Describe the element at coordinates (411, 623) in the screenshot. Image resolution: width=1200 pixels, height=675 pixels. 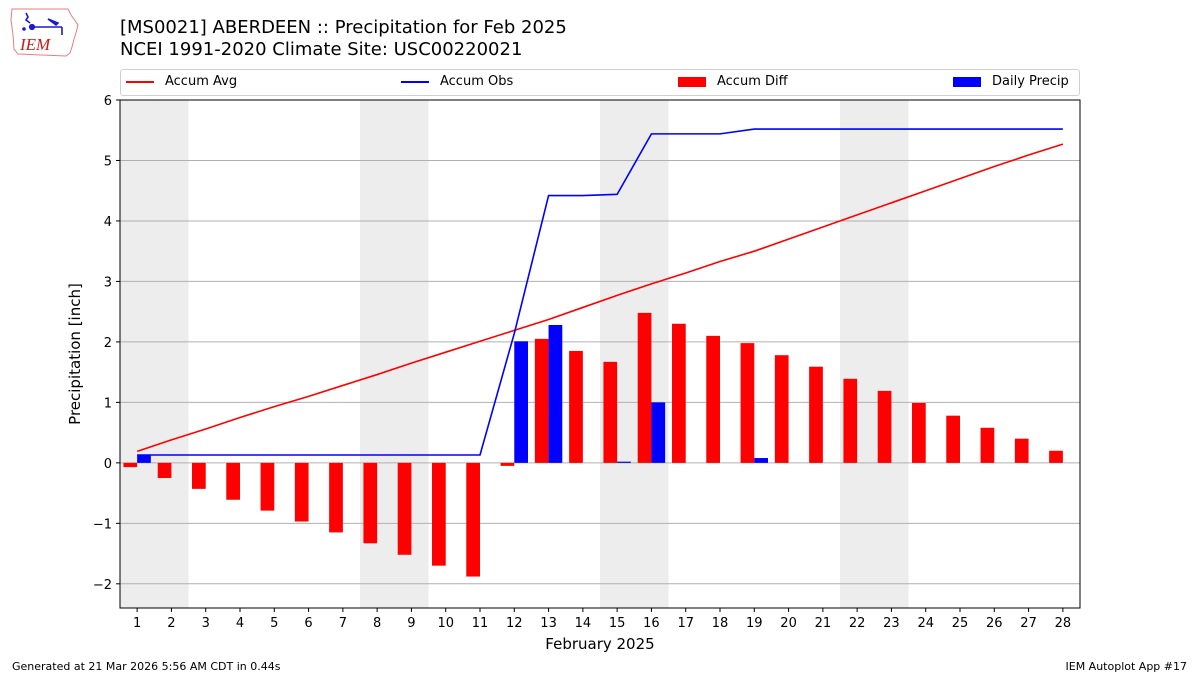
I see `x-tick-label: 9` at that location.